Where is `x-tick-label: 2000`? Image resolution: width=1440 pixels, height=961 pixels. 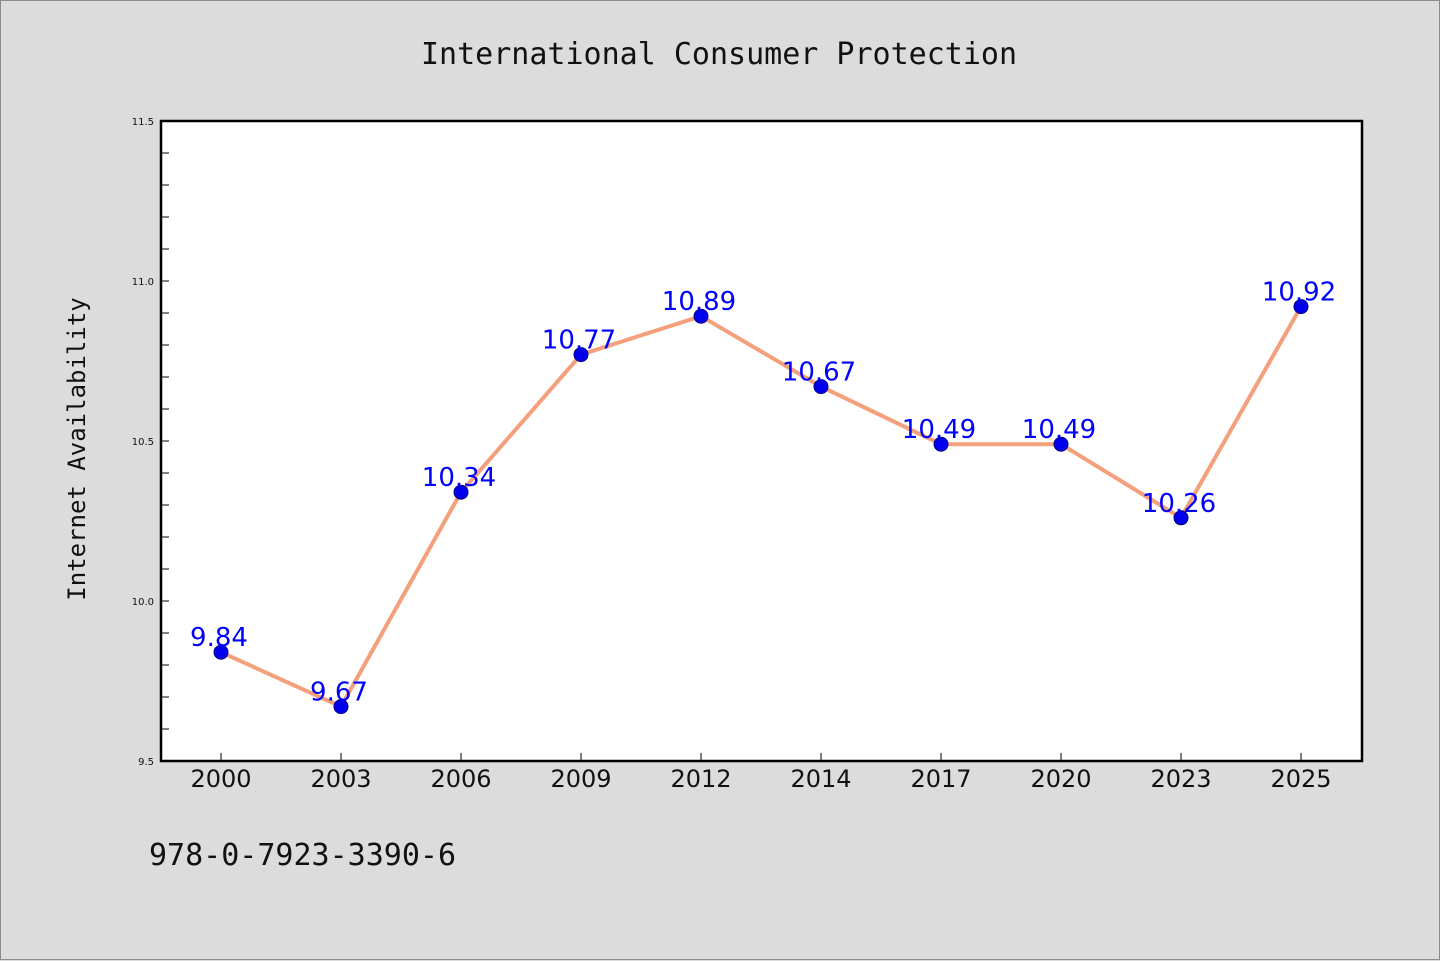 x-tick-label: 2000 is located at coordinates (220, 779).